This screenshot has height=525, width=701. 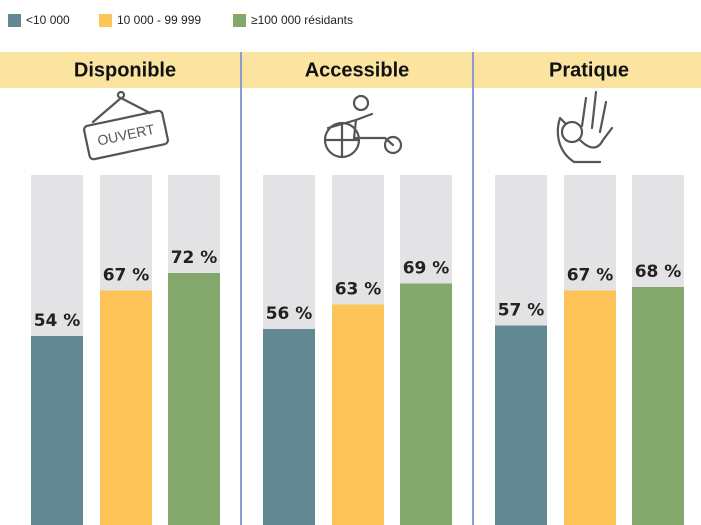 I want to click on sign-text: OUVERT, so click(x=126, y=135).